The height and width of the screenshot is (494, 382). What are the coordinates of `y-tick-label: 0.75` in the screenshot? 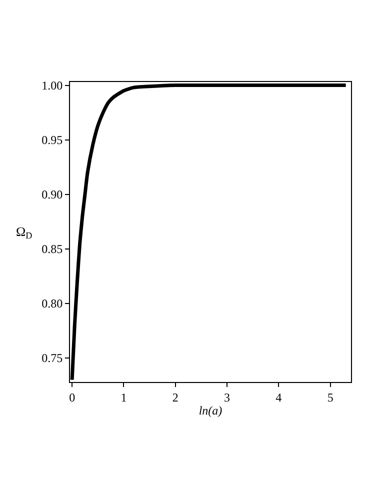 It's located at (52, 358).